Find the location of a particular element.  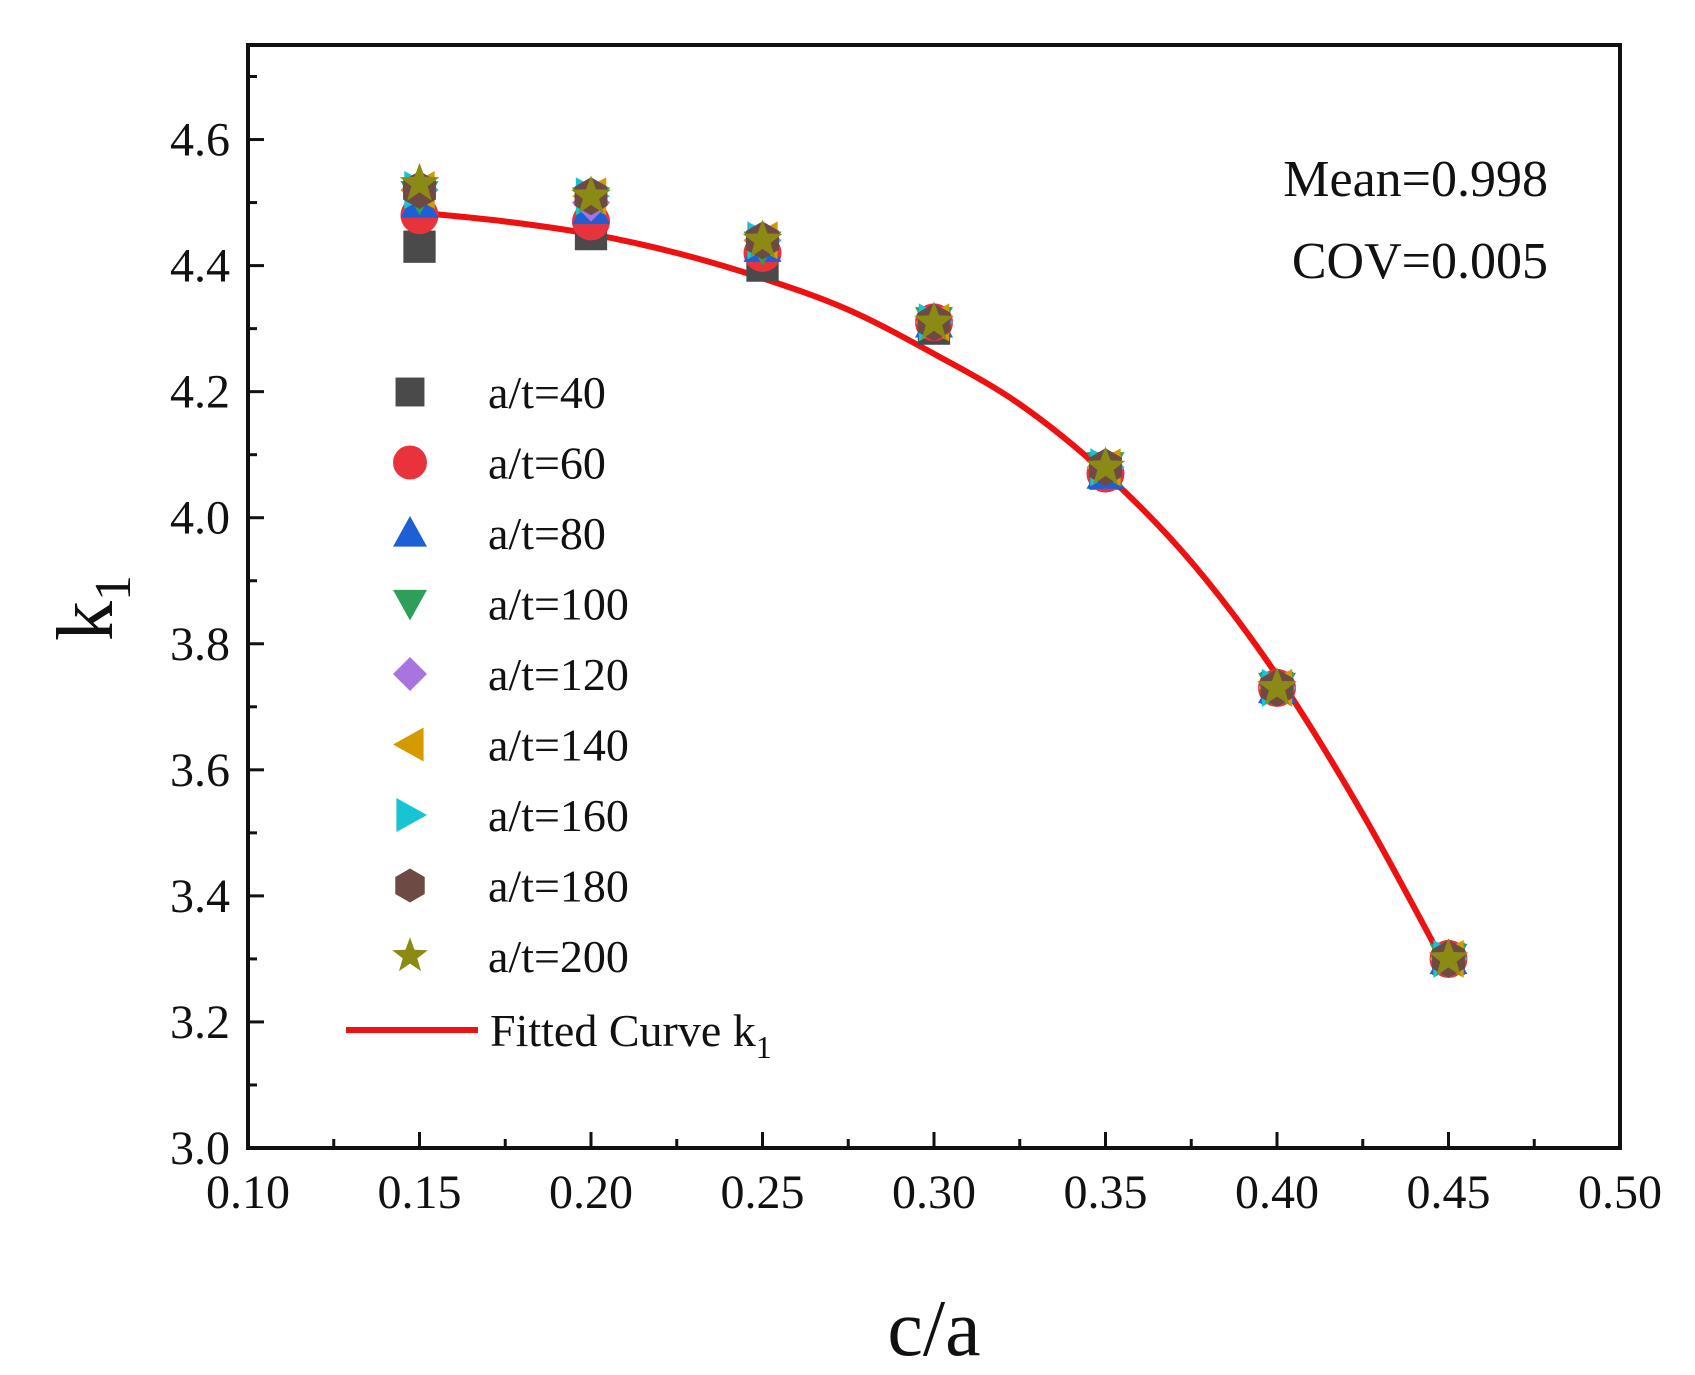

x-tick-label: 0.35 is located at coordinates (1106, 1192).